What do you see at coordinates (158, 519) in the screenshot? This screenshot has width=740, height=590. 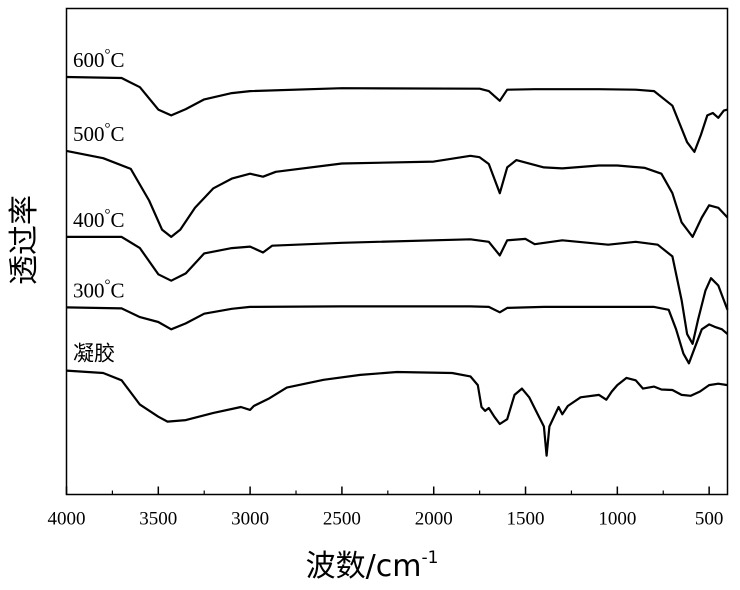 I see `x-tick-label-3500: 3500` at bounding box center [158, 519].